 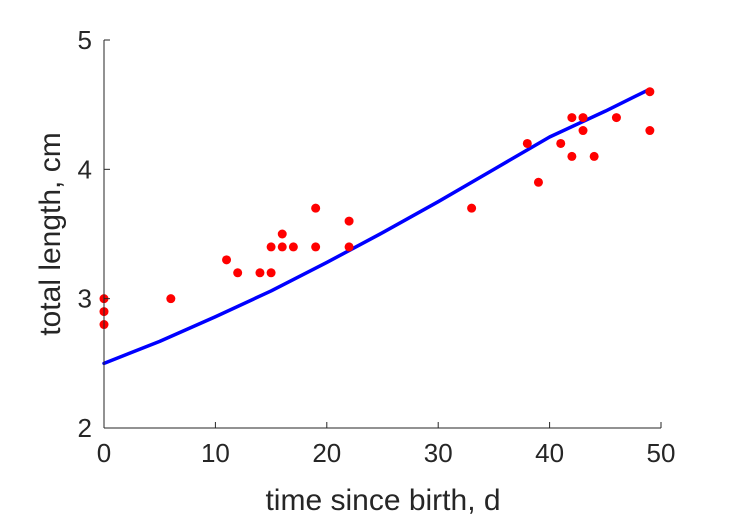 What do you see at coordinates (438, 453) in the screenshot?
I see `x-tick-label: 30` at bounding box center [438, 453].